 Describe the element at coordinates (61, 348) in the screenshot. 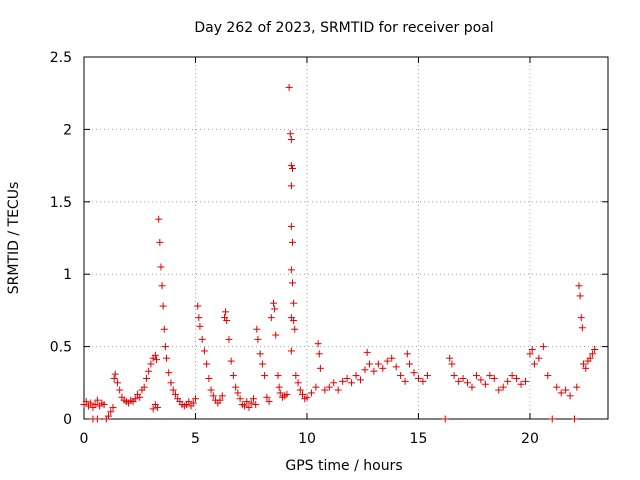

I see `y-tick-label: 0.5` at that location.